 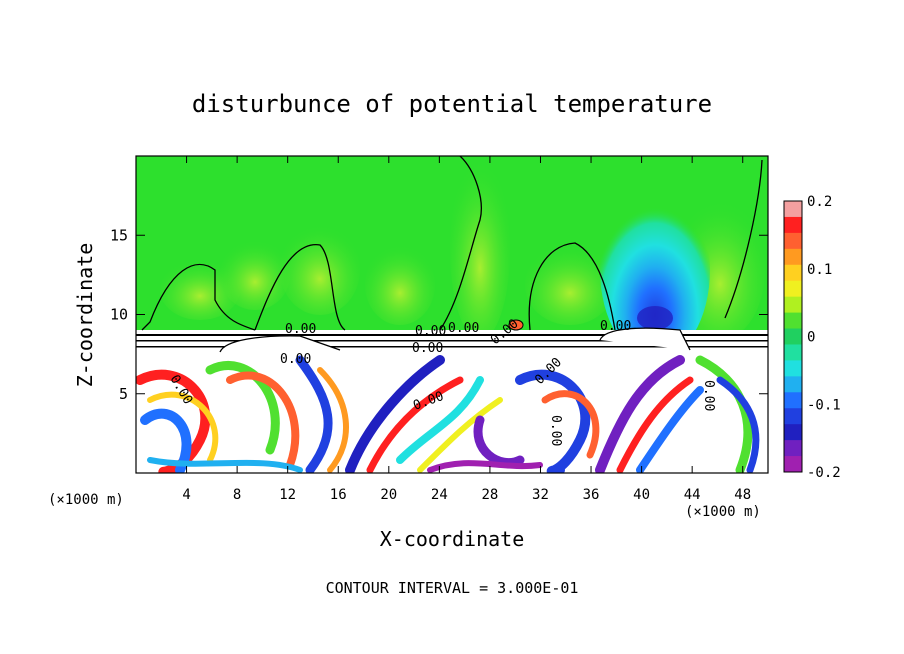 I want to click on chart-title: disturbunce of potential temperature, so click(x=452, y=104).